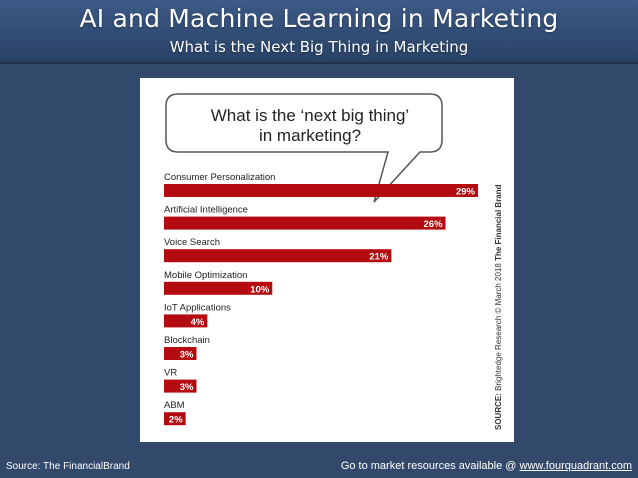 The width and height of the screenshot is (638, 478). Describe the element at coordinates (205, 275) in the screenshot. I see `category-label: Mobile Optimization` at that location.